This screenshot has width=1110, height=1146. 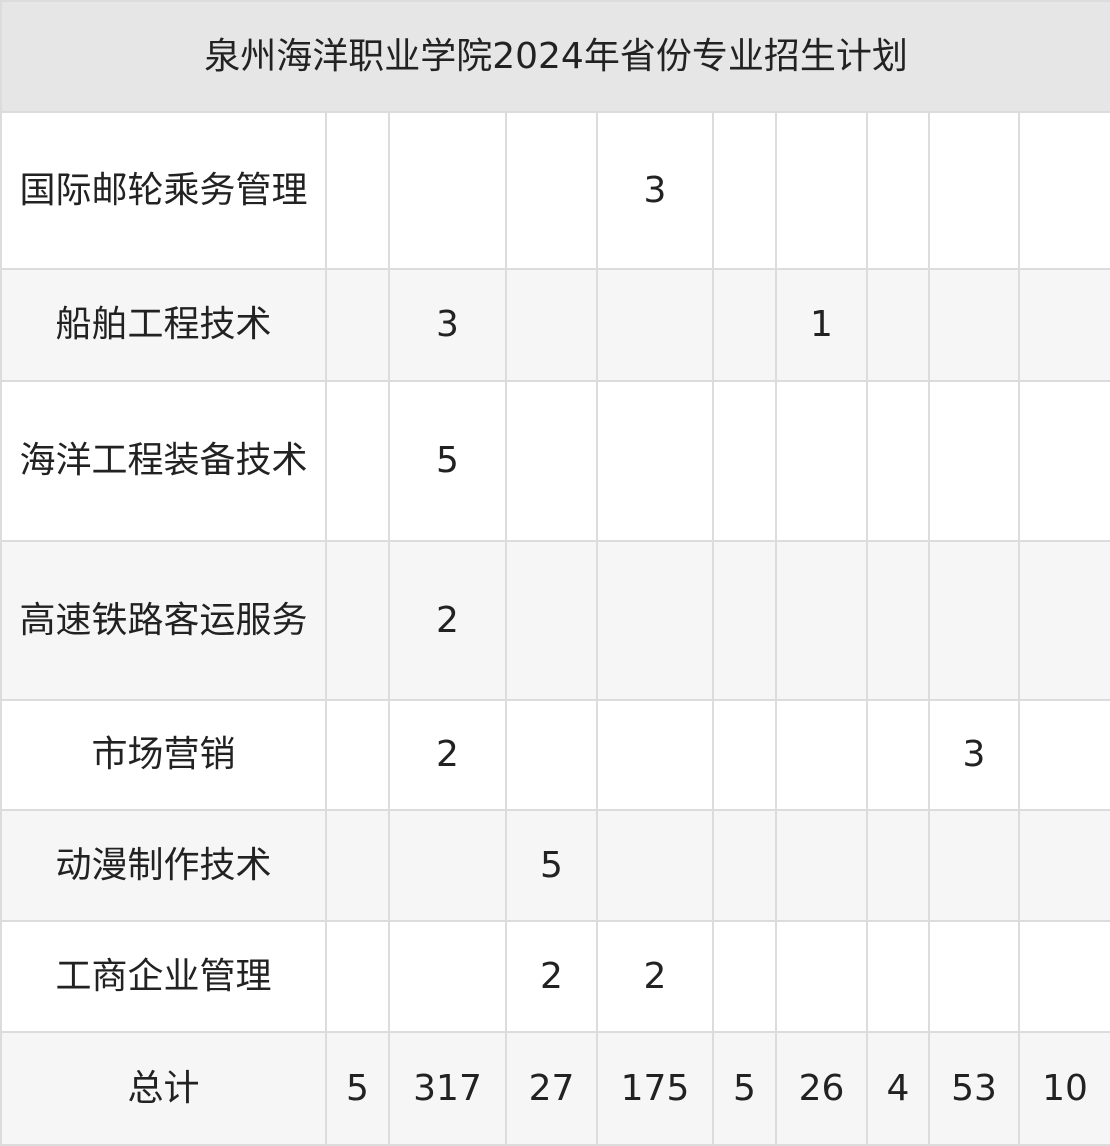 I want to click on major-name: 动漫制作技术, so click(x=163, y=865).